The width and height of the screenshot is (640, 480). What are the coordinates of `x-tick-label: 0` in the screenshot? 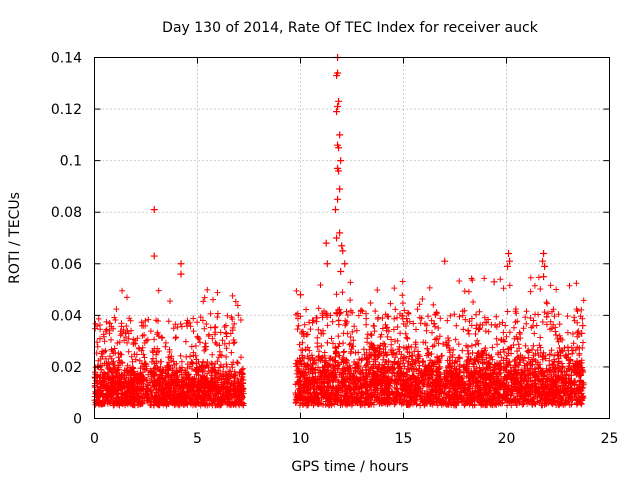 It's located at (94, 439).